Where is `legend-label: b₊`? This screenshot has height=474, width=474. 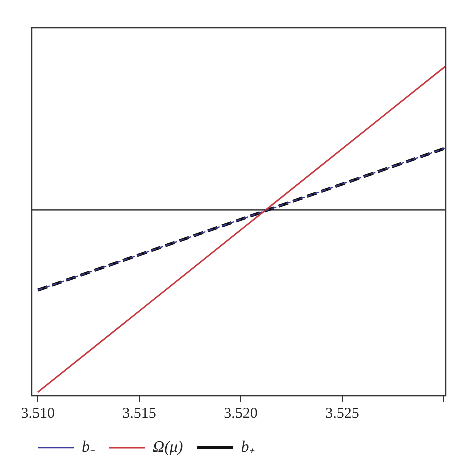 legend-label: b₊ is located at coordinates (248, 447).